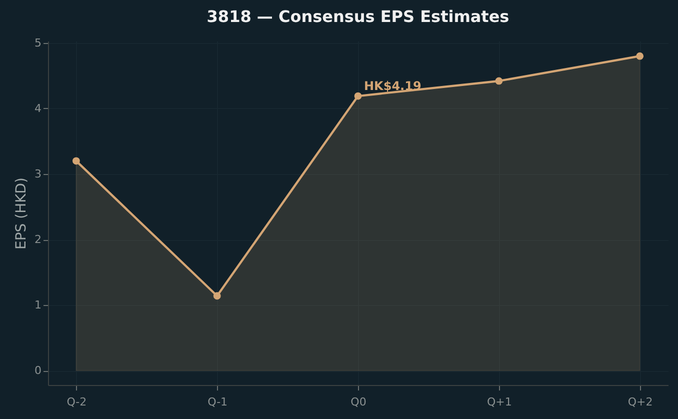 This screenshot has height=419, width=678. Describe the element at coordinates (38, 371) in the screenshot. I see `y-tick-label: 0` at that location.